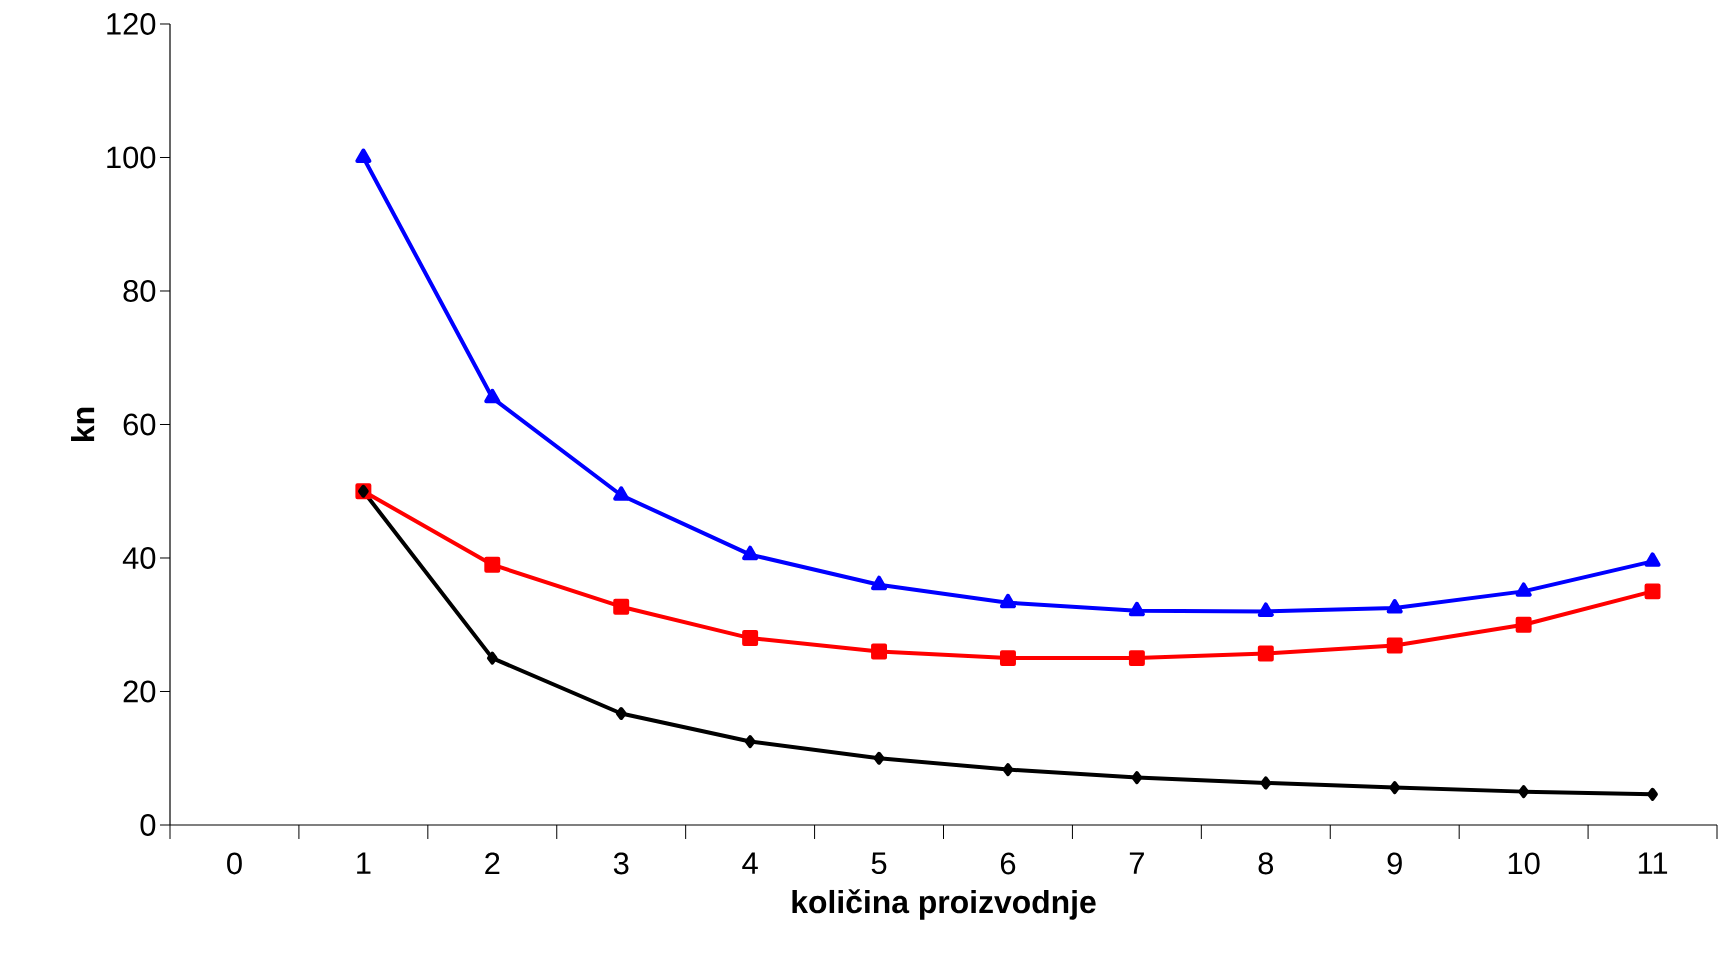 The width and height of the screenshot is (1720, 976). Describe the element at coordinates (1394, 863) in the screenshot. I see `x-tick-label: 9` at that location.